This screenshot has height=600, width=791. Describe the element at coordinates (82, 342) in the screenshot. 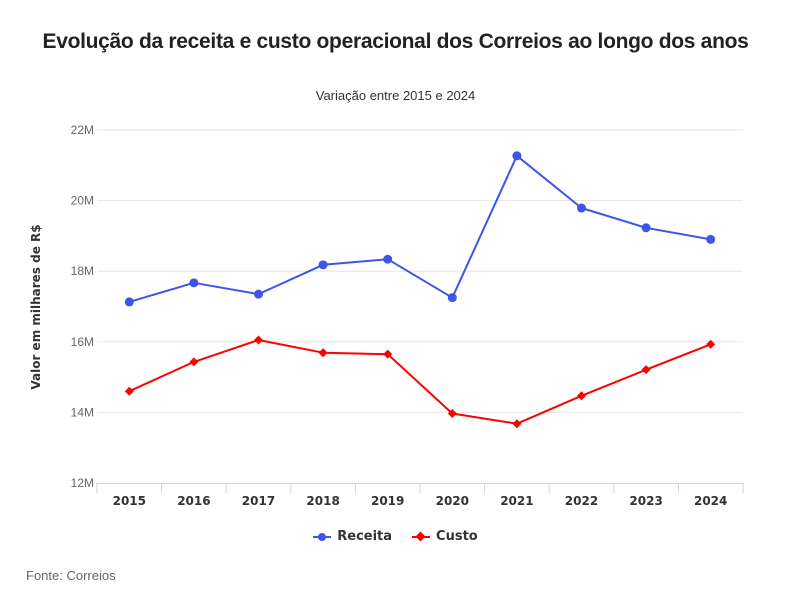

I see `y-tick-label: 16M` at that location.